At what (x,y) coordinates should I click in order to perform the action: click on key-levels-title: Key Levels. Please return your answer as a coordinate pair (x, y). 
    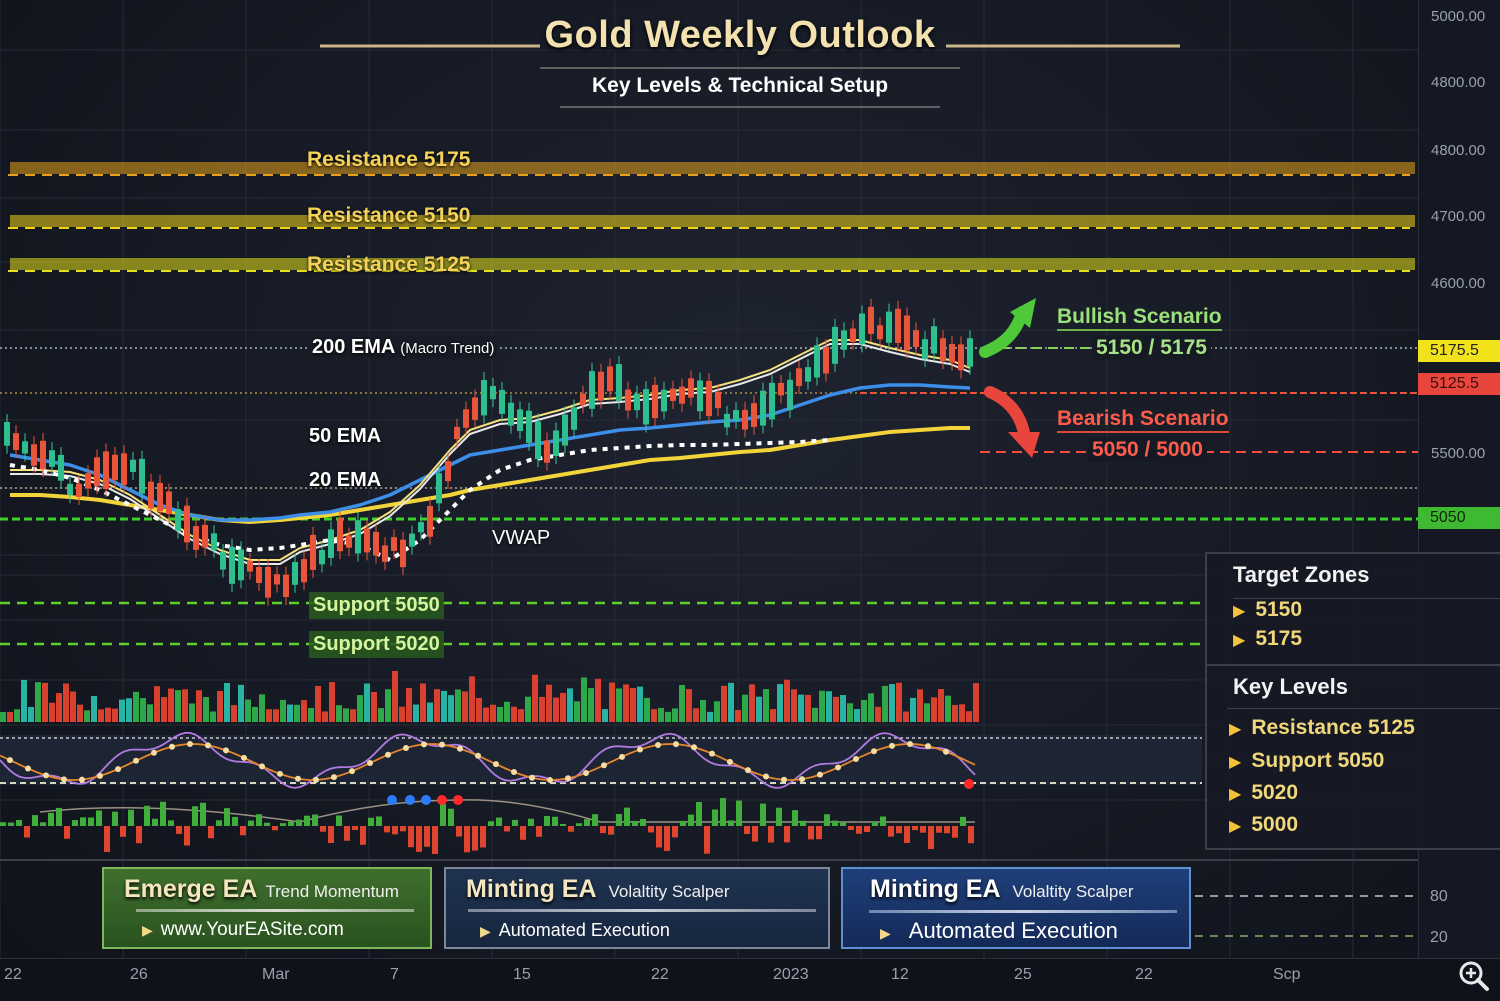
    Looking at the image, I should click on (1290, 686).